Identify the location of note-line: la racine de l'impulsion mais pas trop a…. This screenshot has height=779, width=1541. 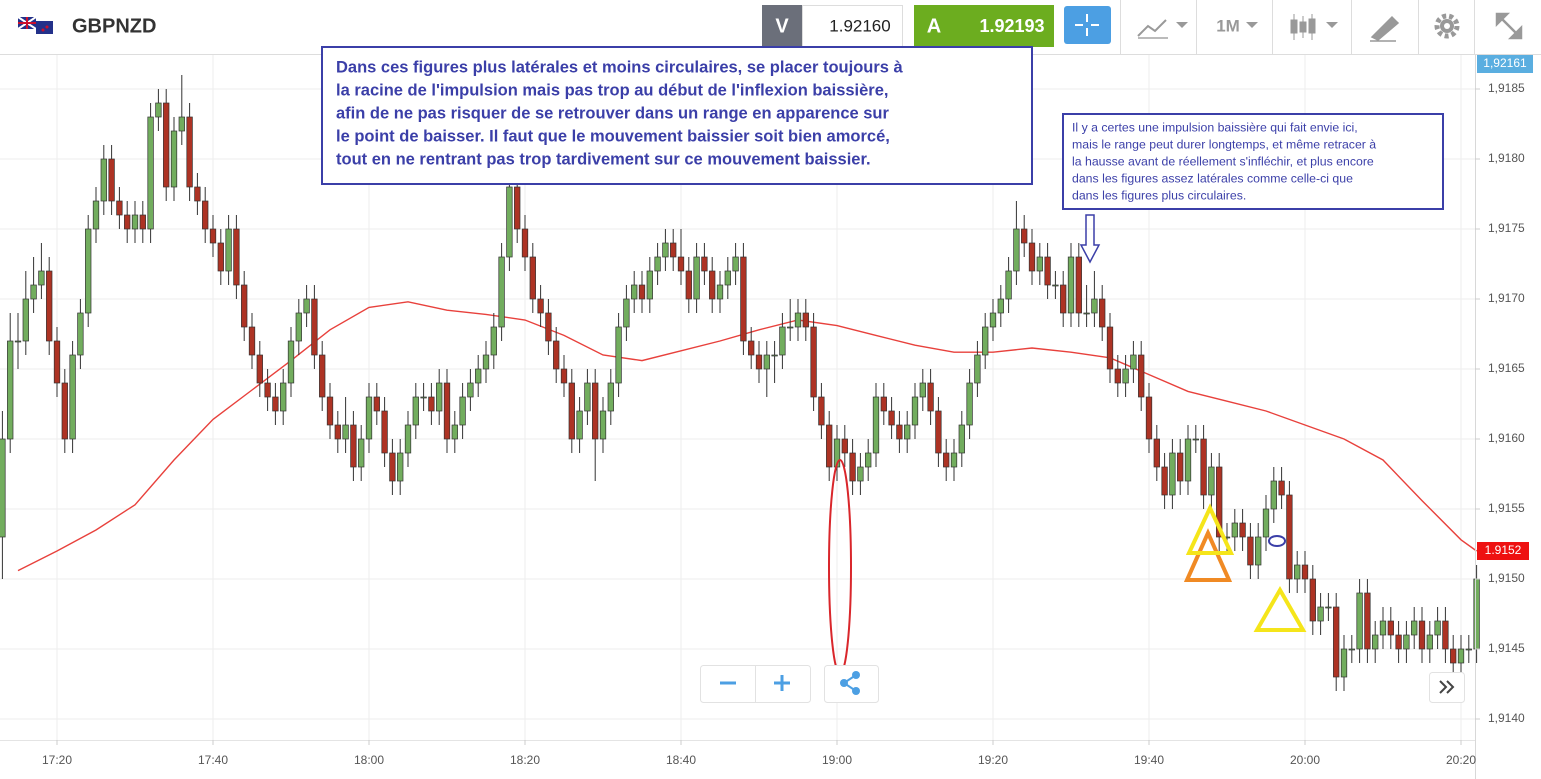
(612, 90).